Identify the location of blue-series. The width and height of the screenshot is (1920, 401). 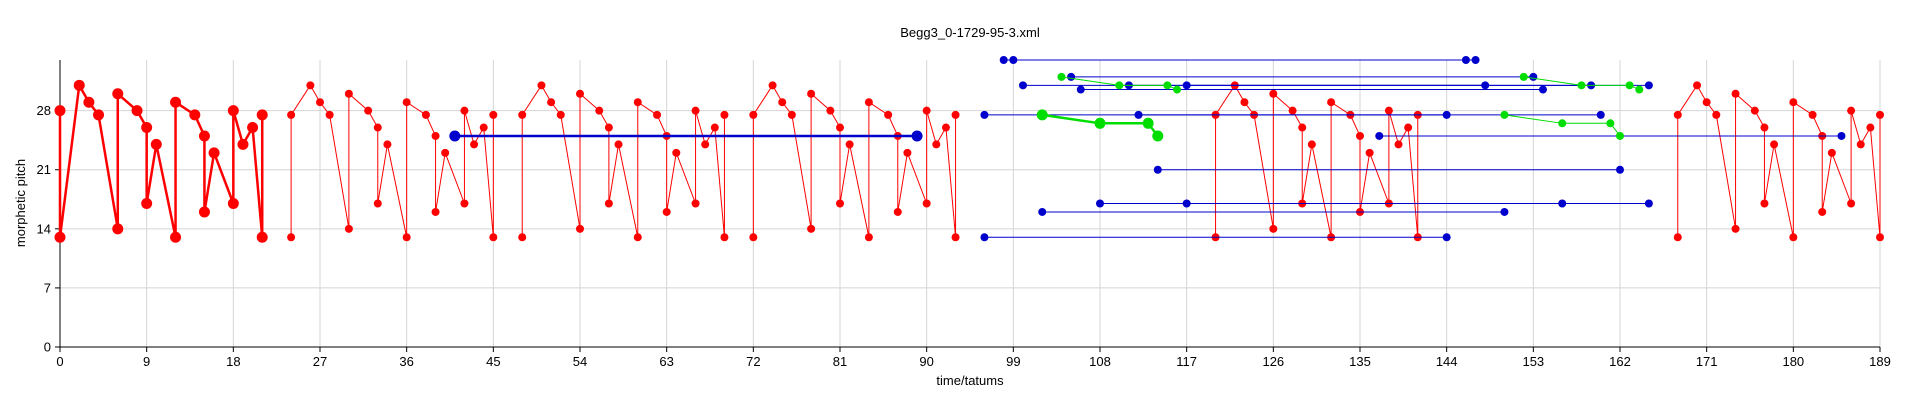
(686, 136).